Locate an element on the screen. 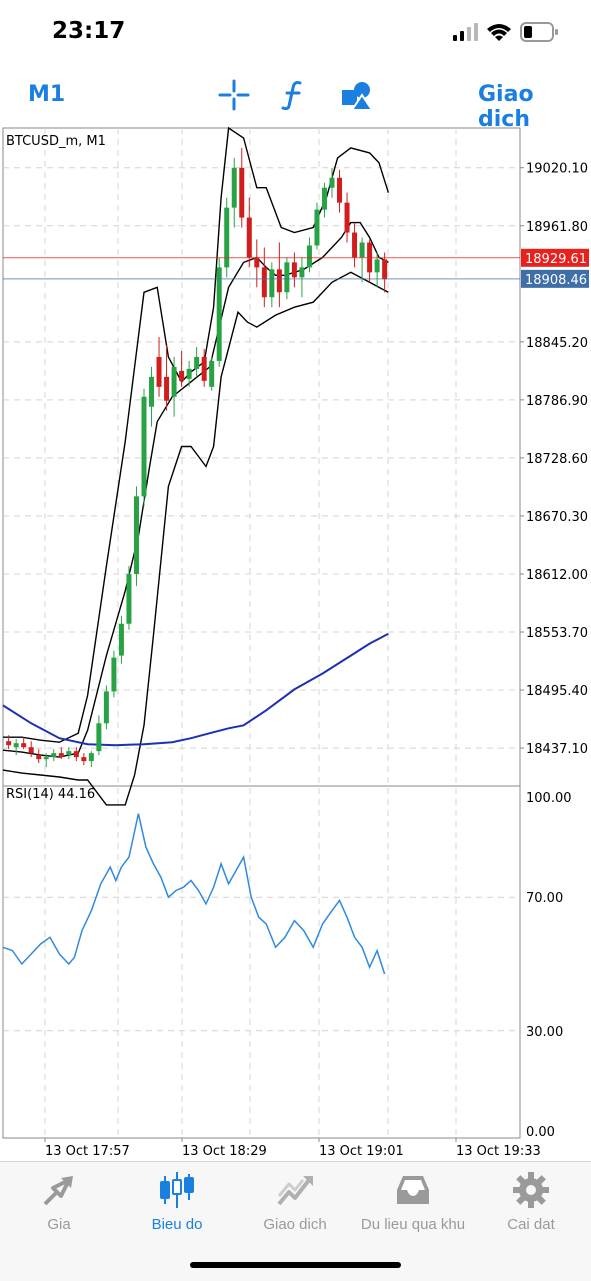 This screenshot has height=1281, width=591. ask-price-tag is located at coordinates (555, 257).